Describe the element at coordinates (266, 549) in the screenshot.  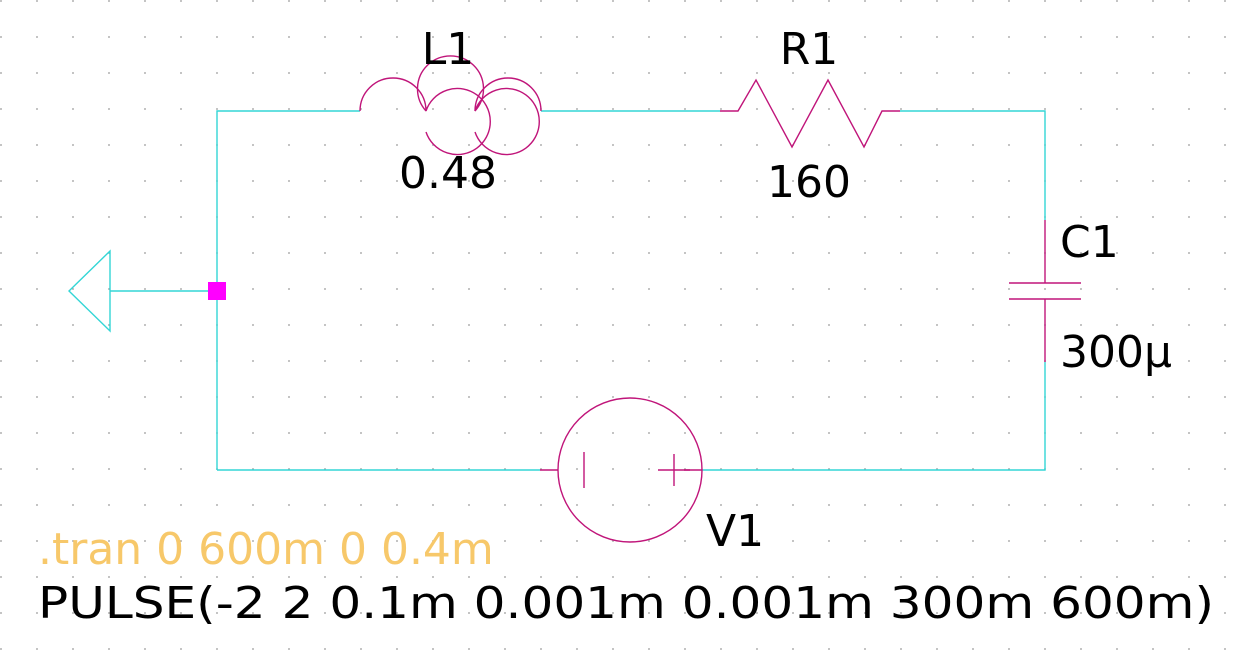
I see `simulation-directive: .tran 0 600m 0 0.4m` at that location.